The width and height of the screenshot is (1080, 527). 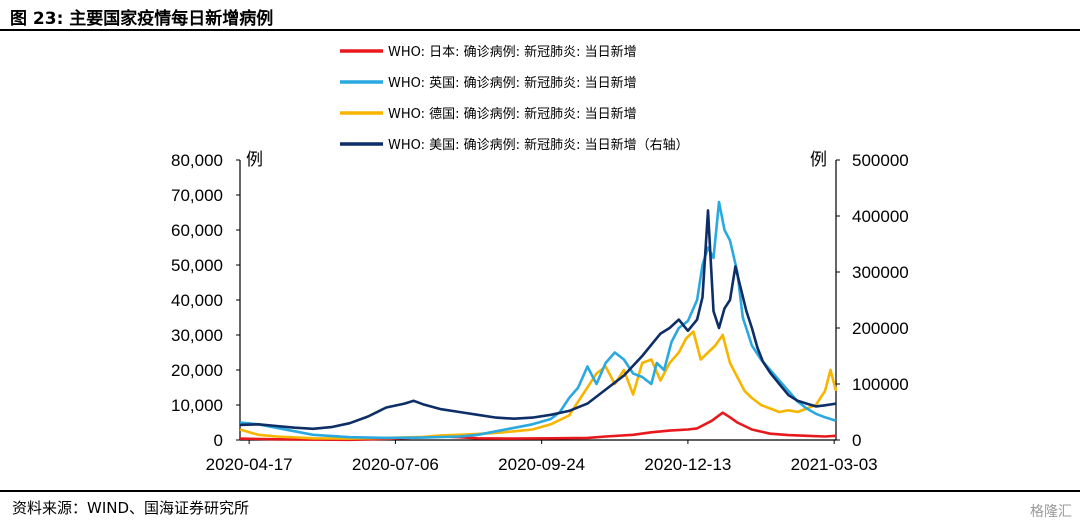 What do you see at coordinates (131, 508) in the screenshot?
I see `source-note: 资料来源：WIND、国海证券研究所` at bounding box center [131, 508].